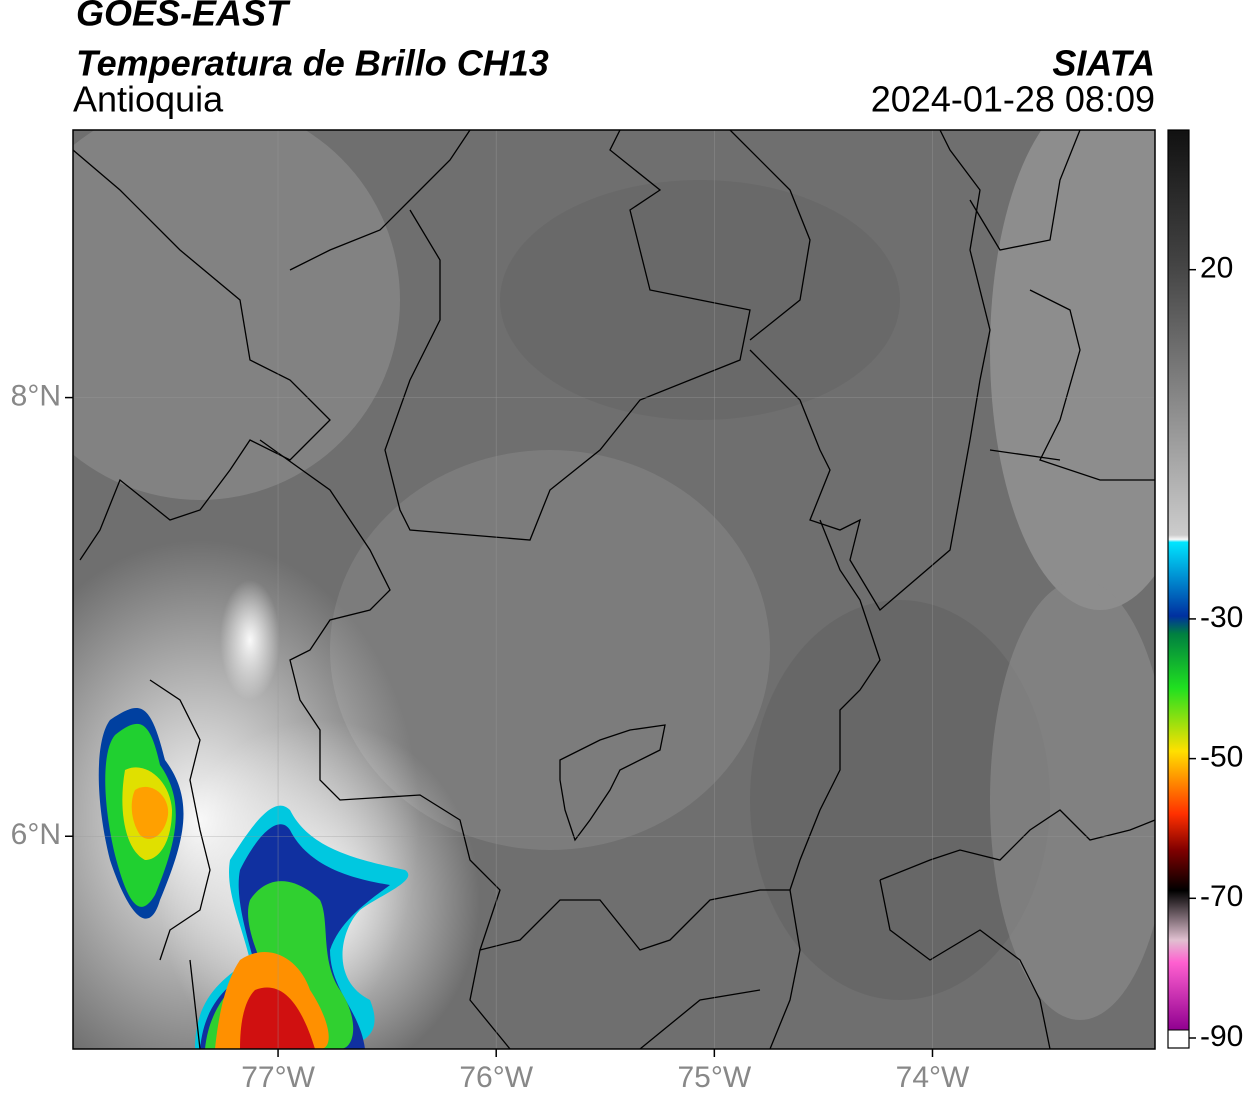  What do you see at coordinates (1221, 617) in the screenshot?
I see `colorbar-tick-label: -30` at bounding box center [1221, 617].